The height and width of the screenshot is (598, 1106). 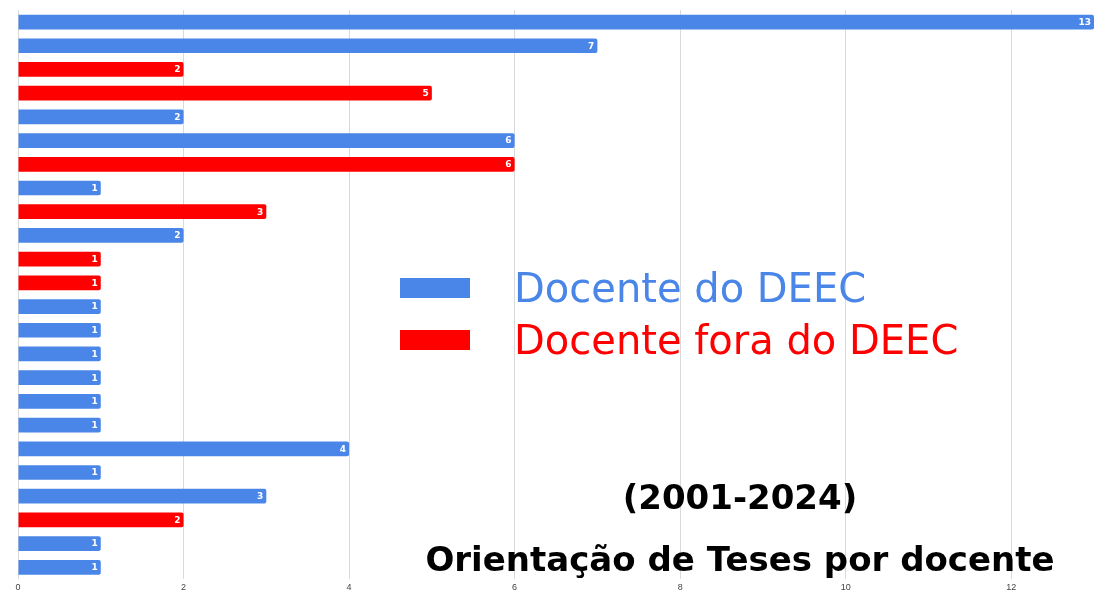 What do you see at coordinates (1011, 587) in the screenshot?
I see `x-tick-label: 12` at bounding box center [1011, 587].